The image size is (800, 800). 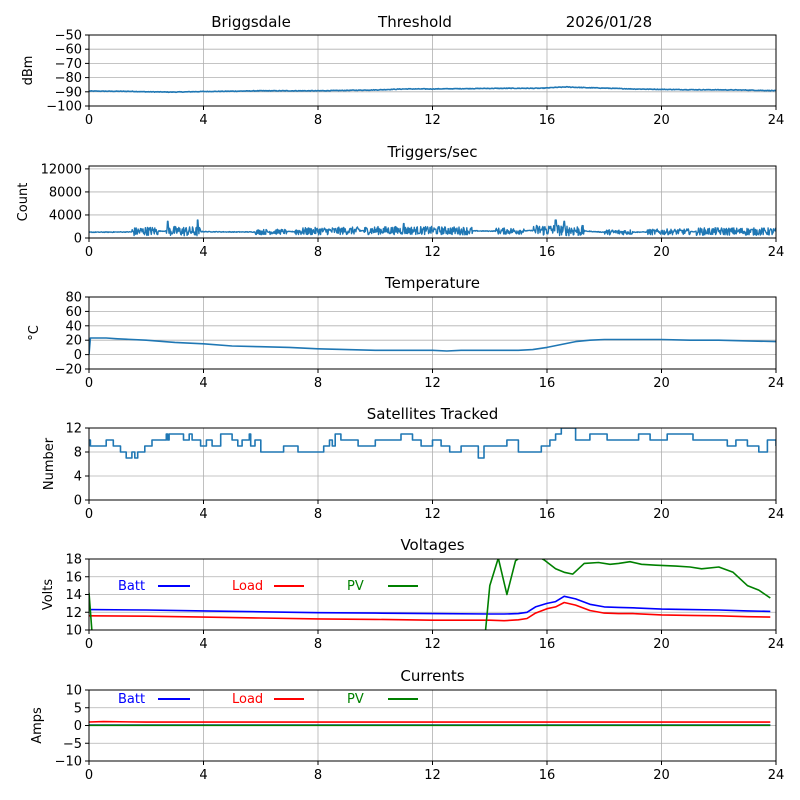 I want to click on y-tick-label: −20, so click(x=68, y=370).